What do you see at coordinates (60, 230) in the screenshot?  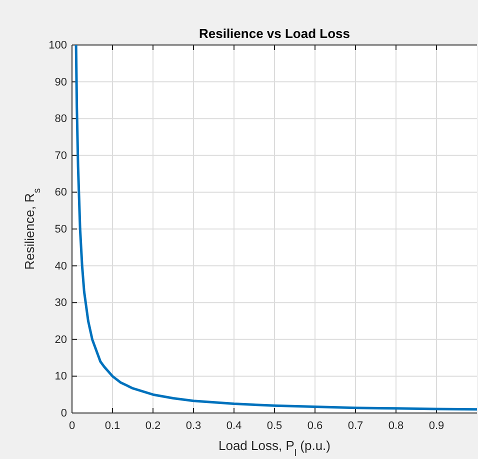 I see `y-tick-label: 50` at bounding box center [60, 230].